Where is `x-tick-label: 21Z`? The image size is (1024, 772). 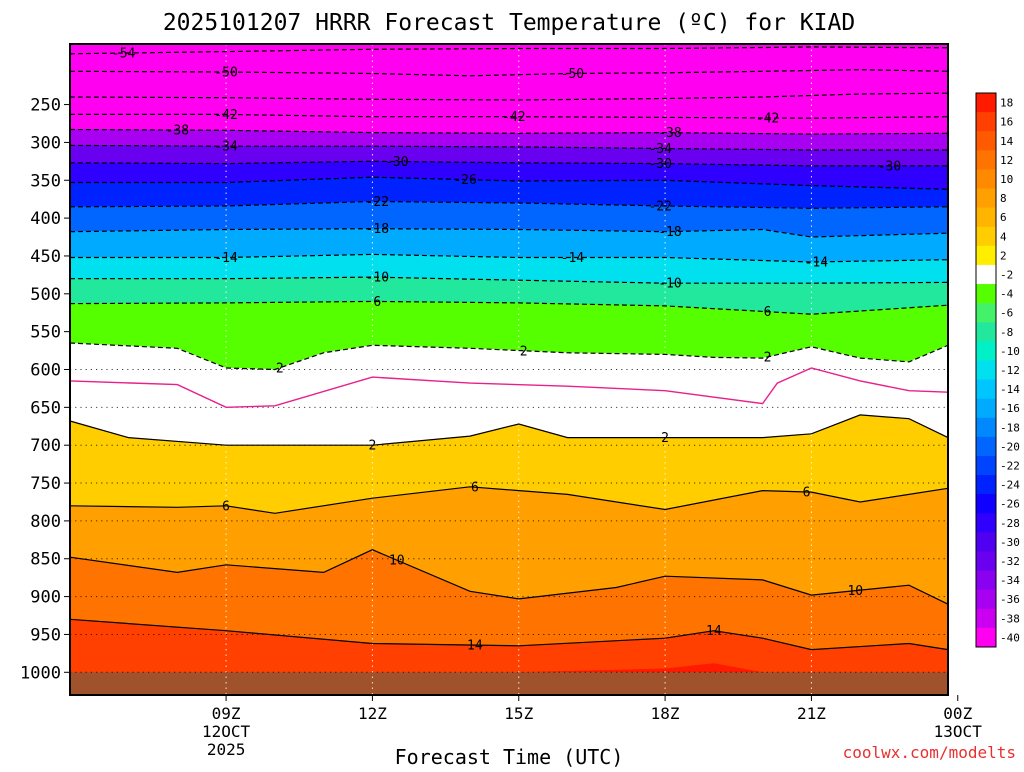 x-tick-label: 21Z is located at coordinates (811, 713).